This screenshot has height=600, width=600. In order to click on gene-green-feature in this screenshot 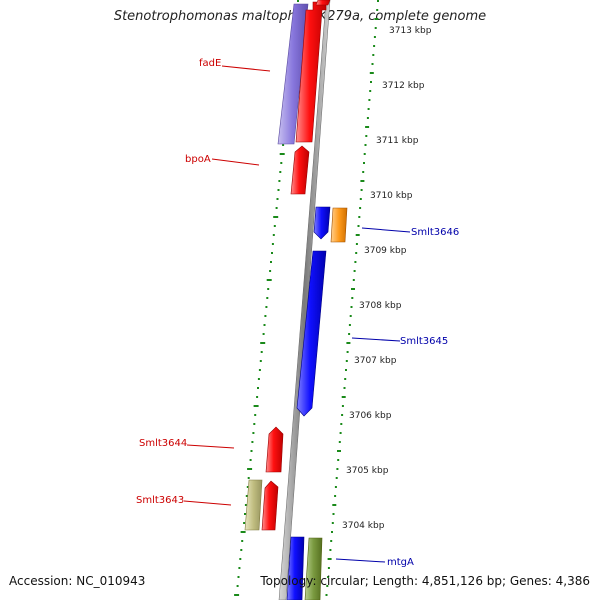, I will do `click(313, 568)`.